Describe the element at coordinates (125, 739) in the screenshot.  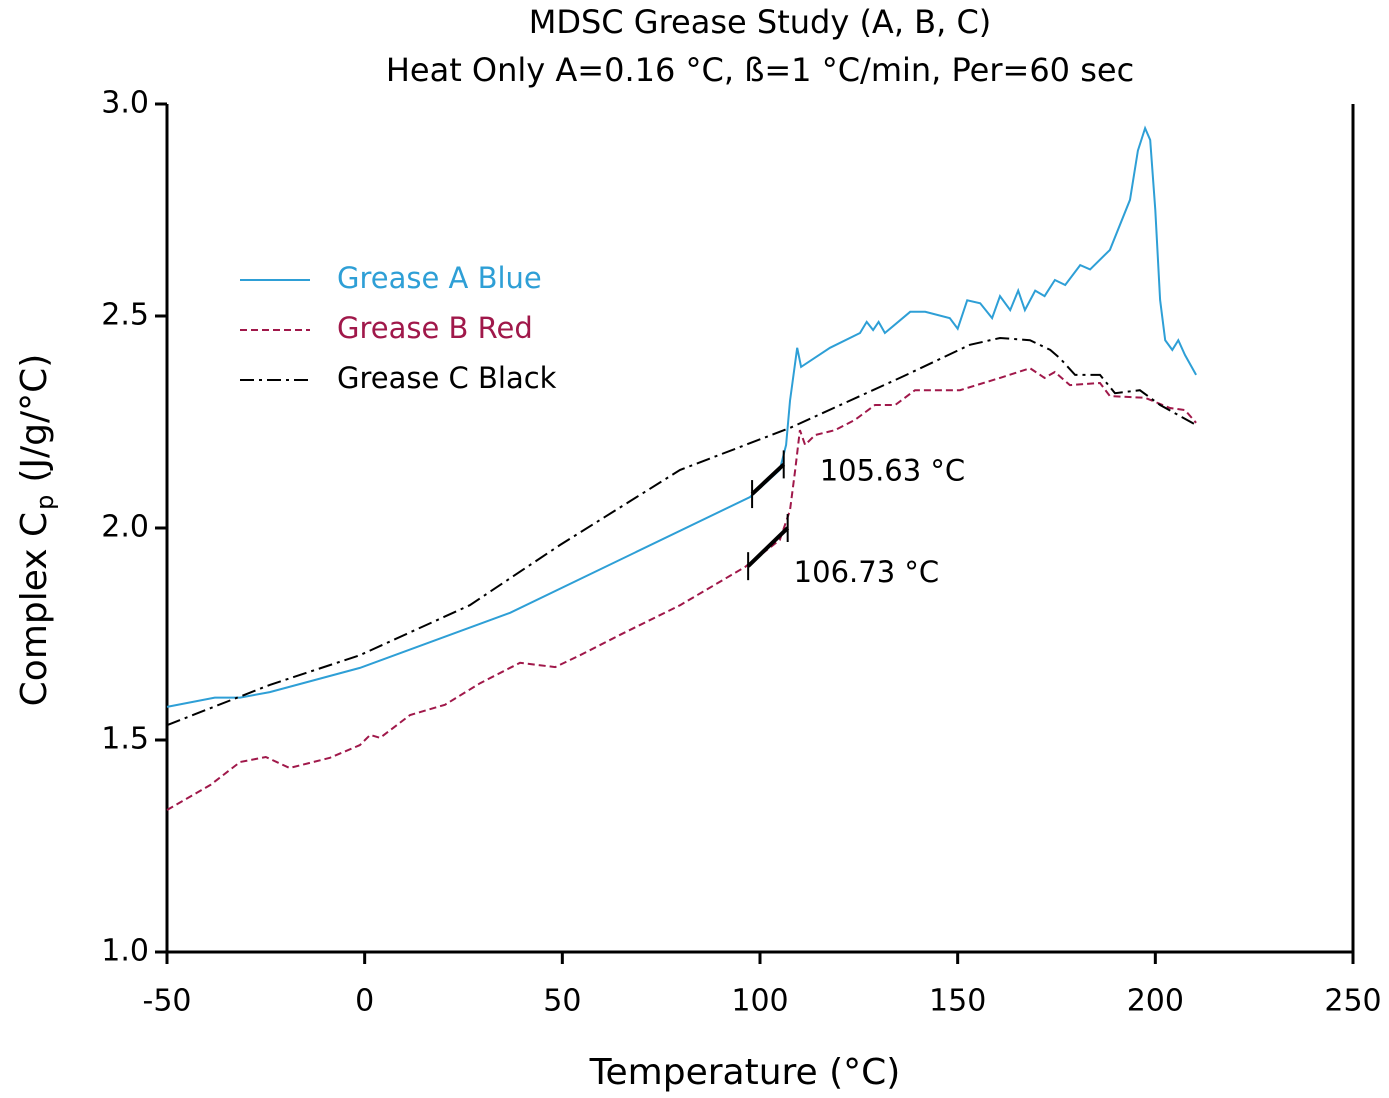
I see `y-tick-label: 1.5` at that location.